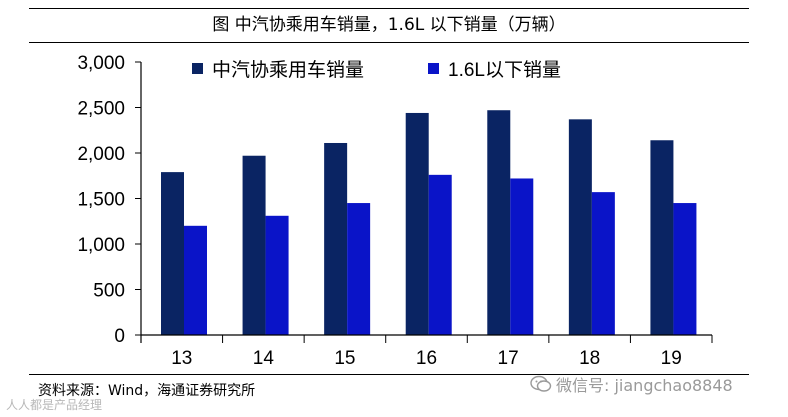  I want to click on wechat-icon, so click(541, 383).